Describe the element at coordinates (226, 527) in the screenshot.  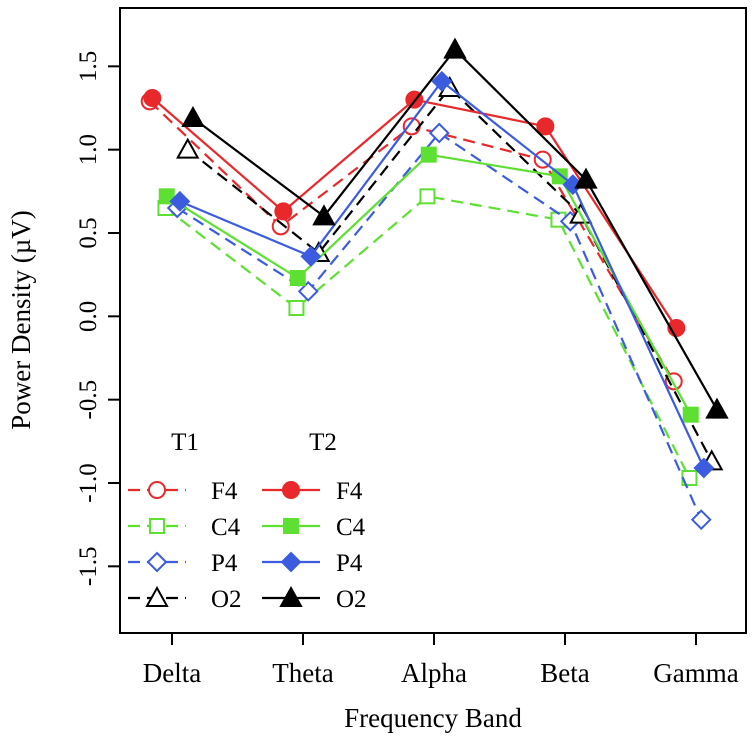
I see `legend-label-t1-c4: C4` at that location.